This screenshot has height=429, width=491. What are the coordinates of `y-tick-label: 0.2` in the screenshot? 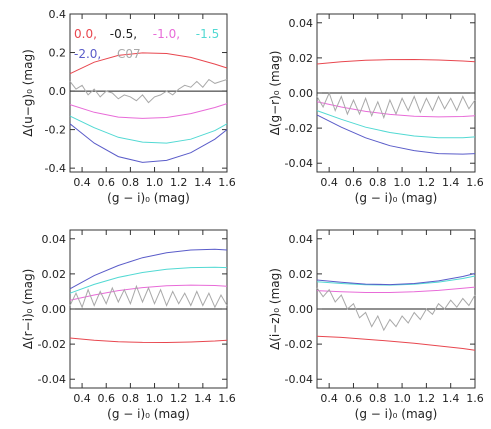 It's located at (58, 53).